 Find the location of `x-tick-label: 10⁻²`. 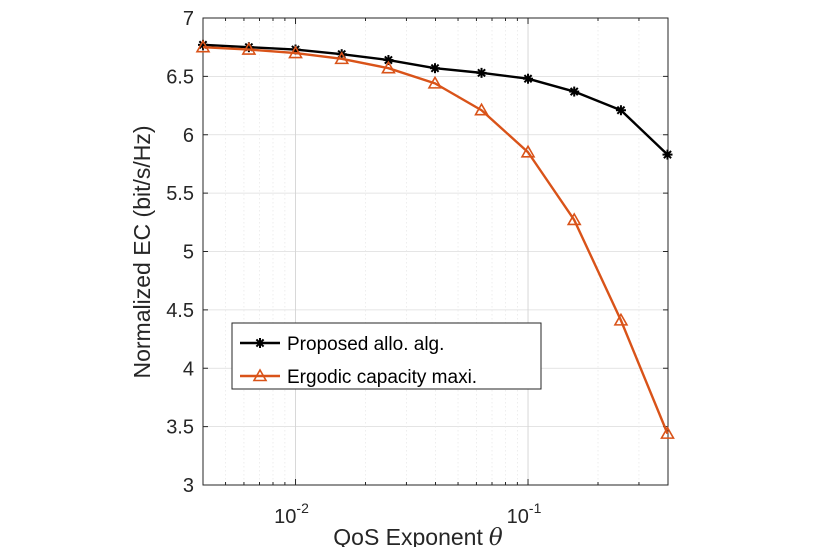

x-tick-label: 10⁻² is located at coordinates (291, 514).